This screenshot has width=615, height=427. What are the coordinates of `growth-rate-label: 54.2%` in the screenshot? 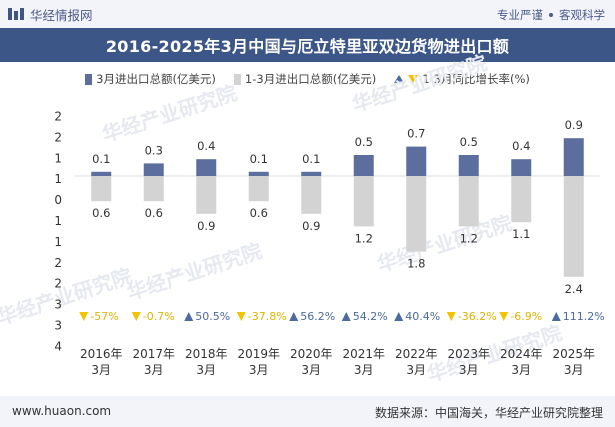 It's located at (370, 316).